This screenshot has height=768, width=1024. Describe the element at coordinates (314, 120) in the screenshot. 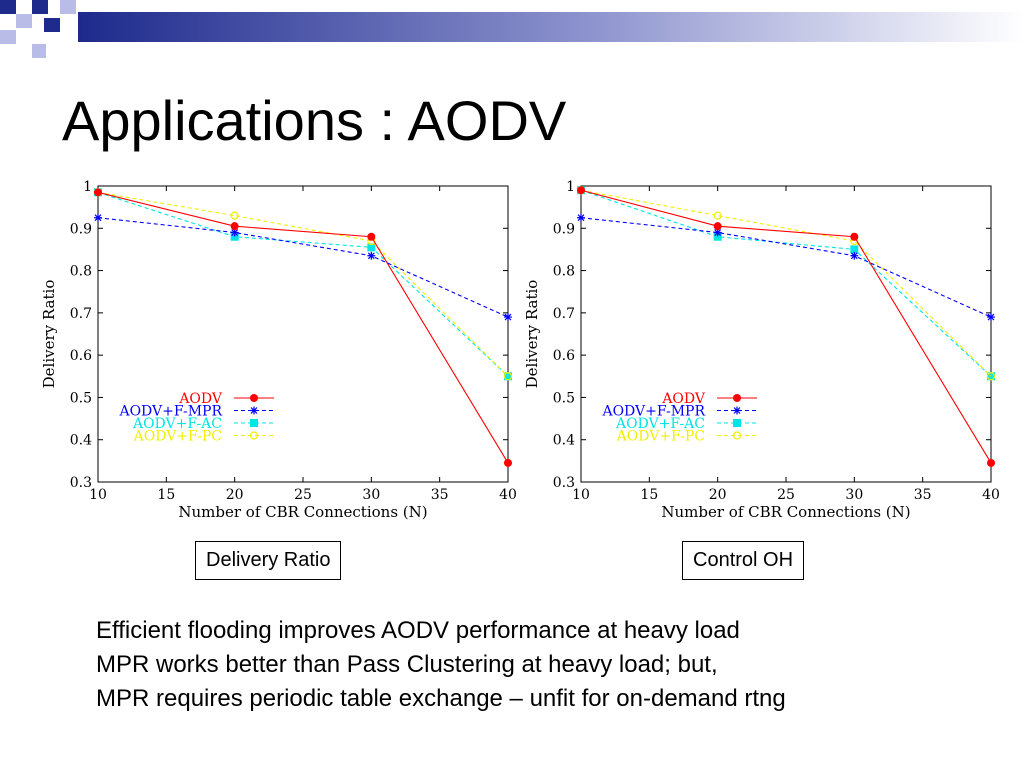

I see `slide-title: Applications : AODV` at that location.